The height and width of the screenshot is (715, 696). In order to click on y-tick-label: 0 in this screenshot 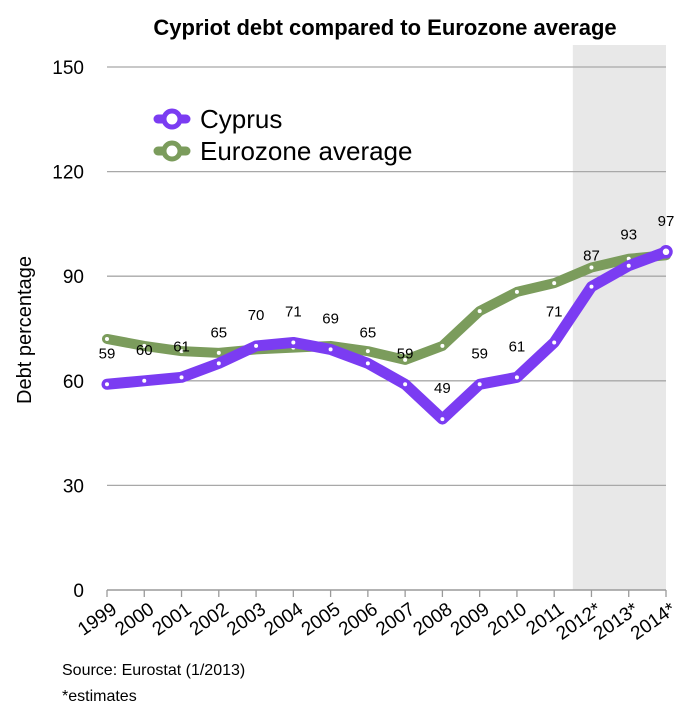, I will do `click(78, 591)`.